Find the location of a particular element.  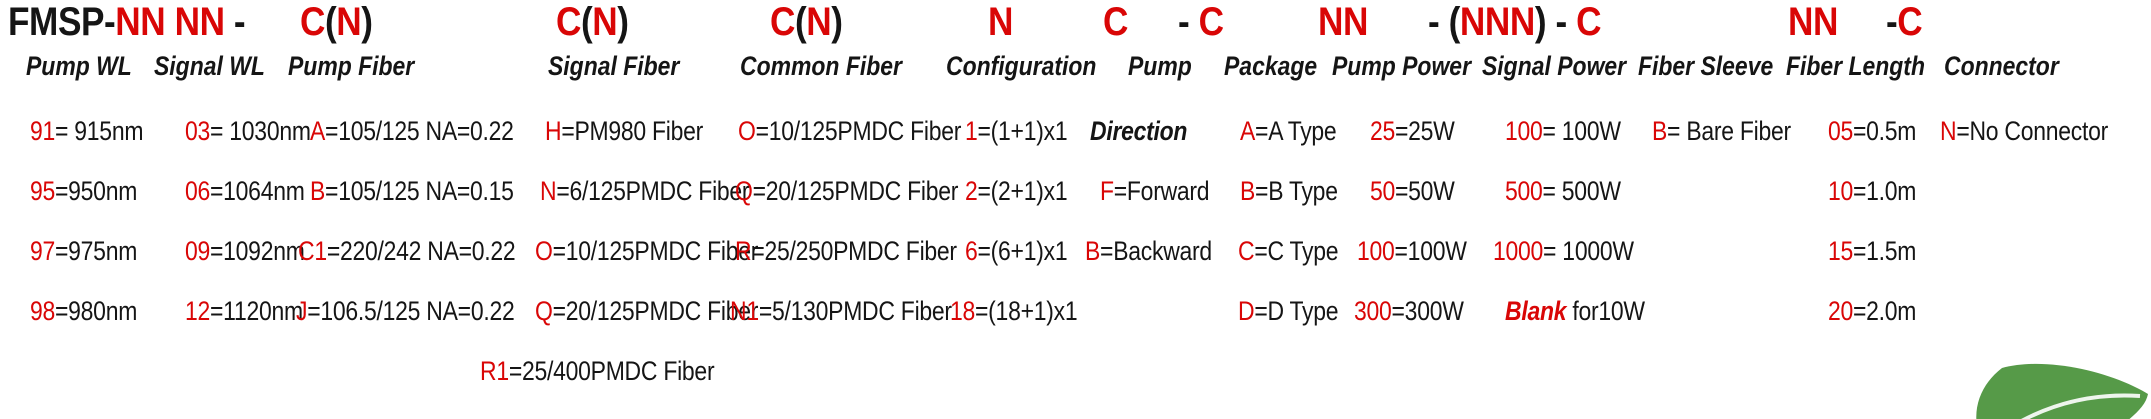

text-segment: =300W is located at coordinates (1427, 311).